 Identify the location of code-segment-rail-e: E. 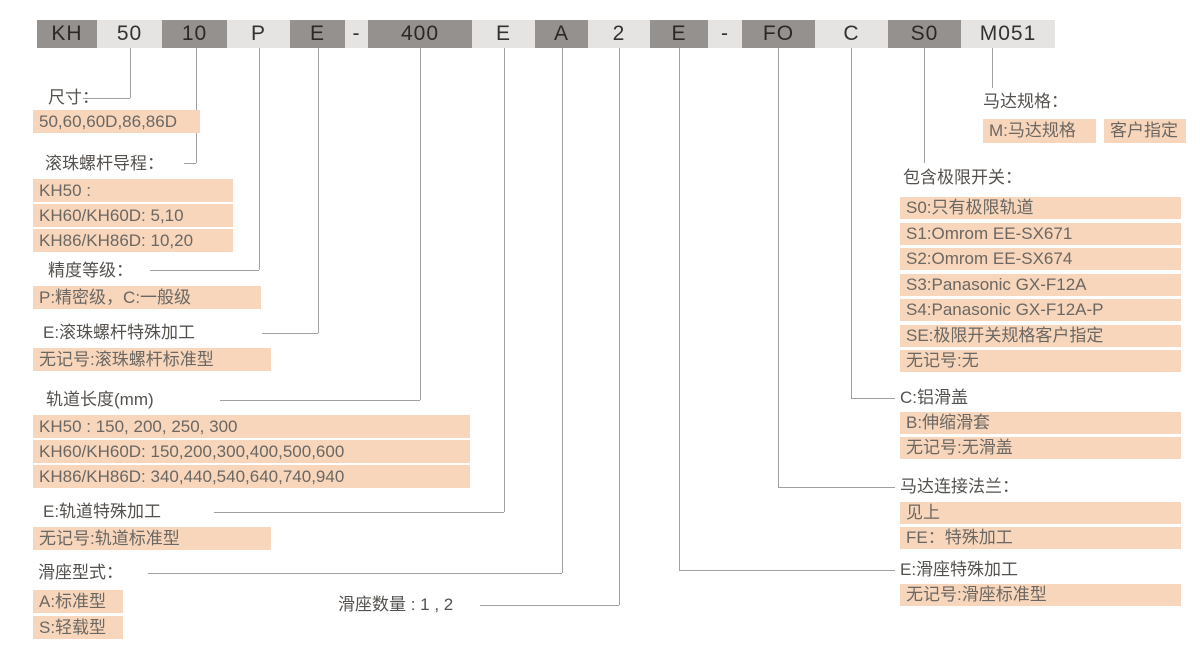
(503, 34).